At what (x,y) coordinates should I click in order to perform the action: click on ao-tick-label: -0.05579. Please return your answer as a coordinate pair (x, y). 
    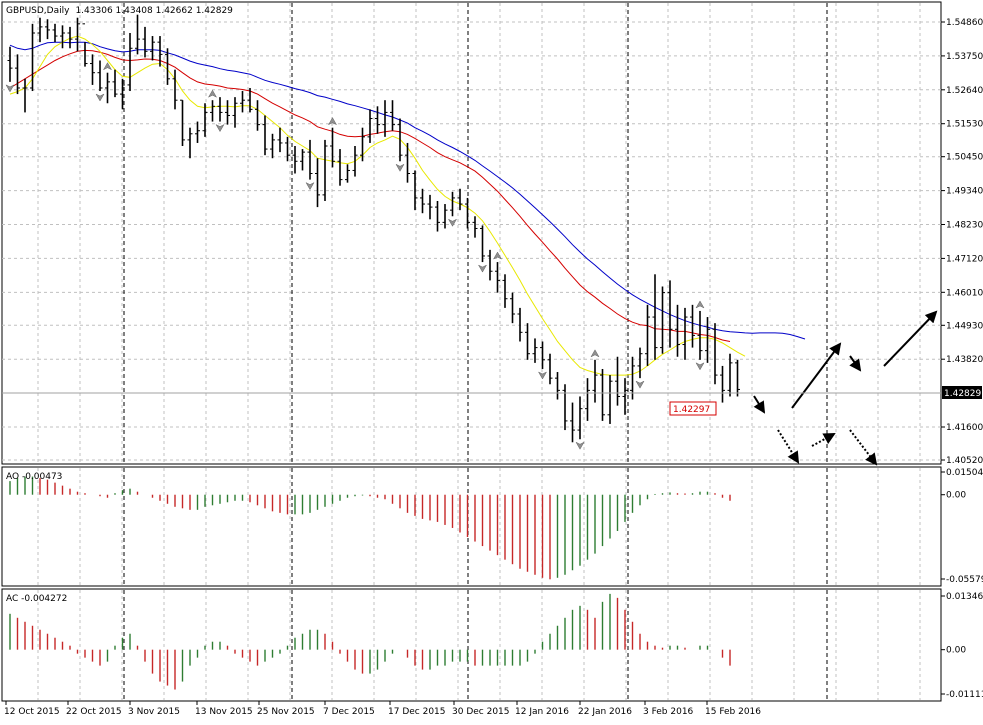
    Looking at the image, I should click on (964, 580).